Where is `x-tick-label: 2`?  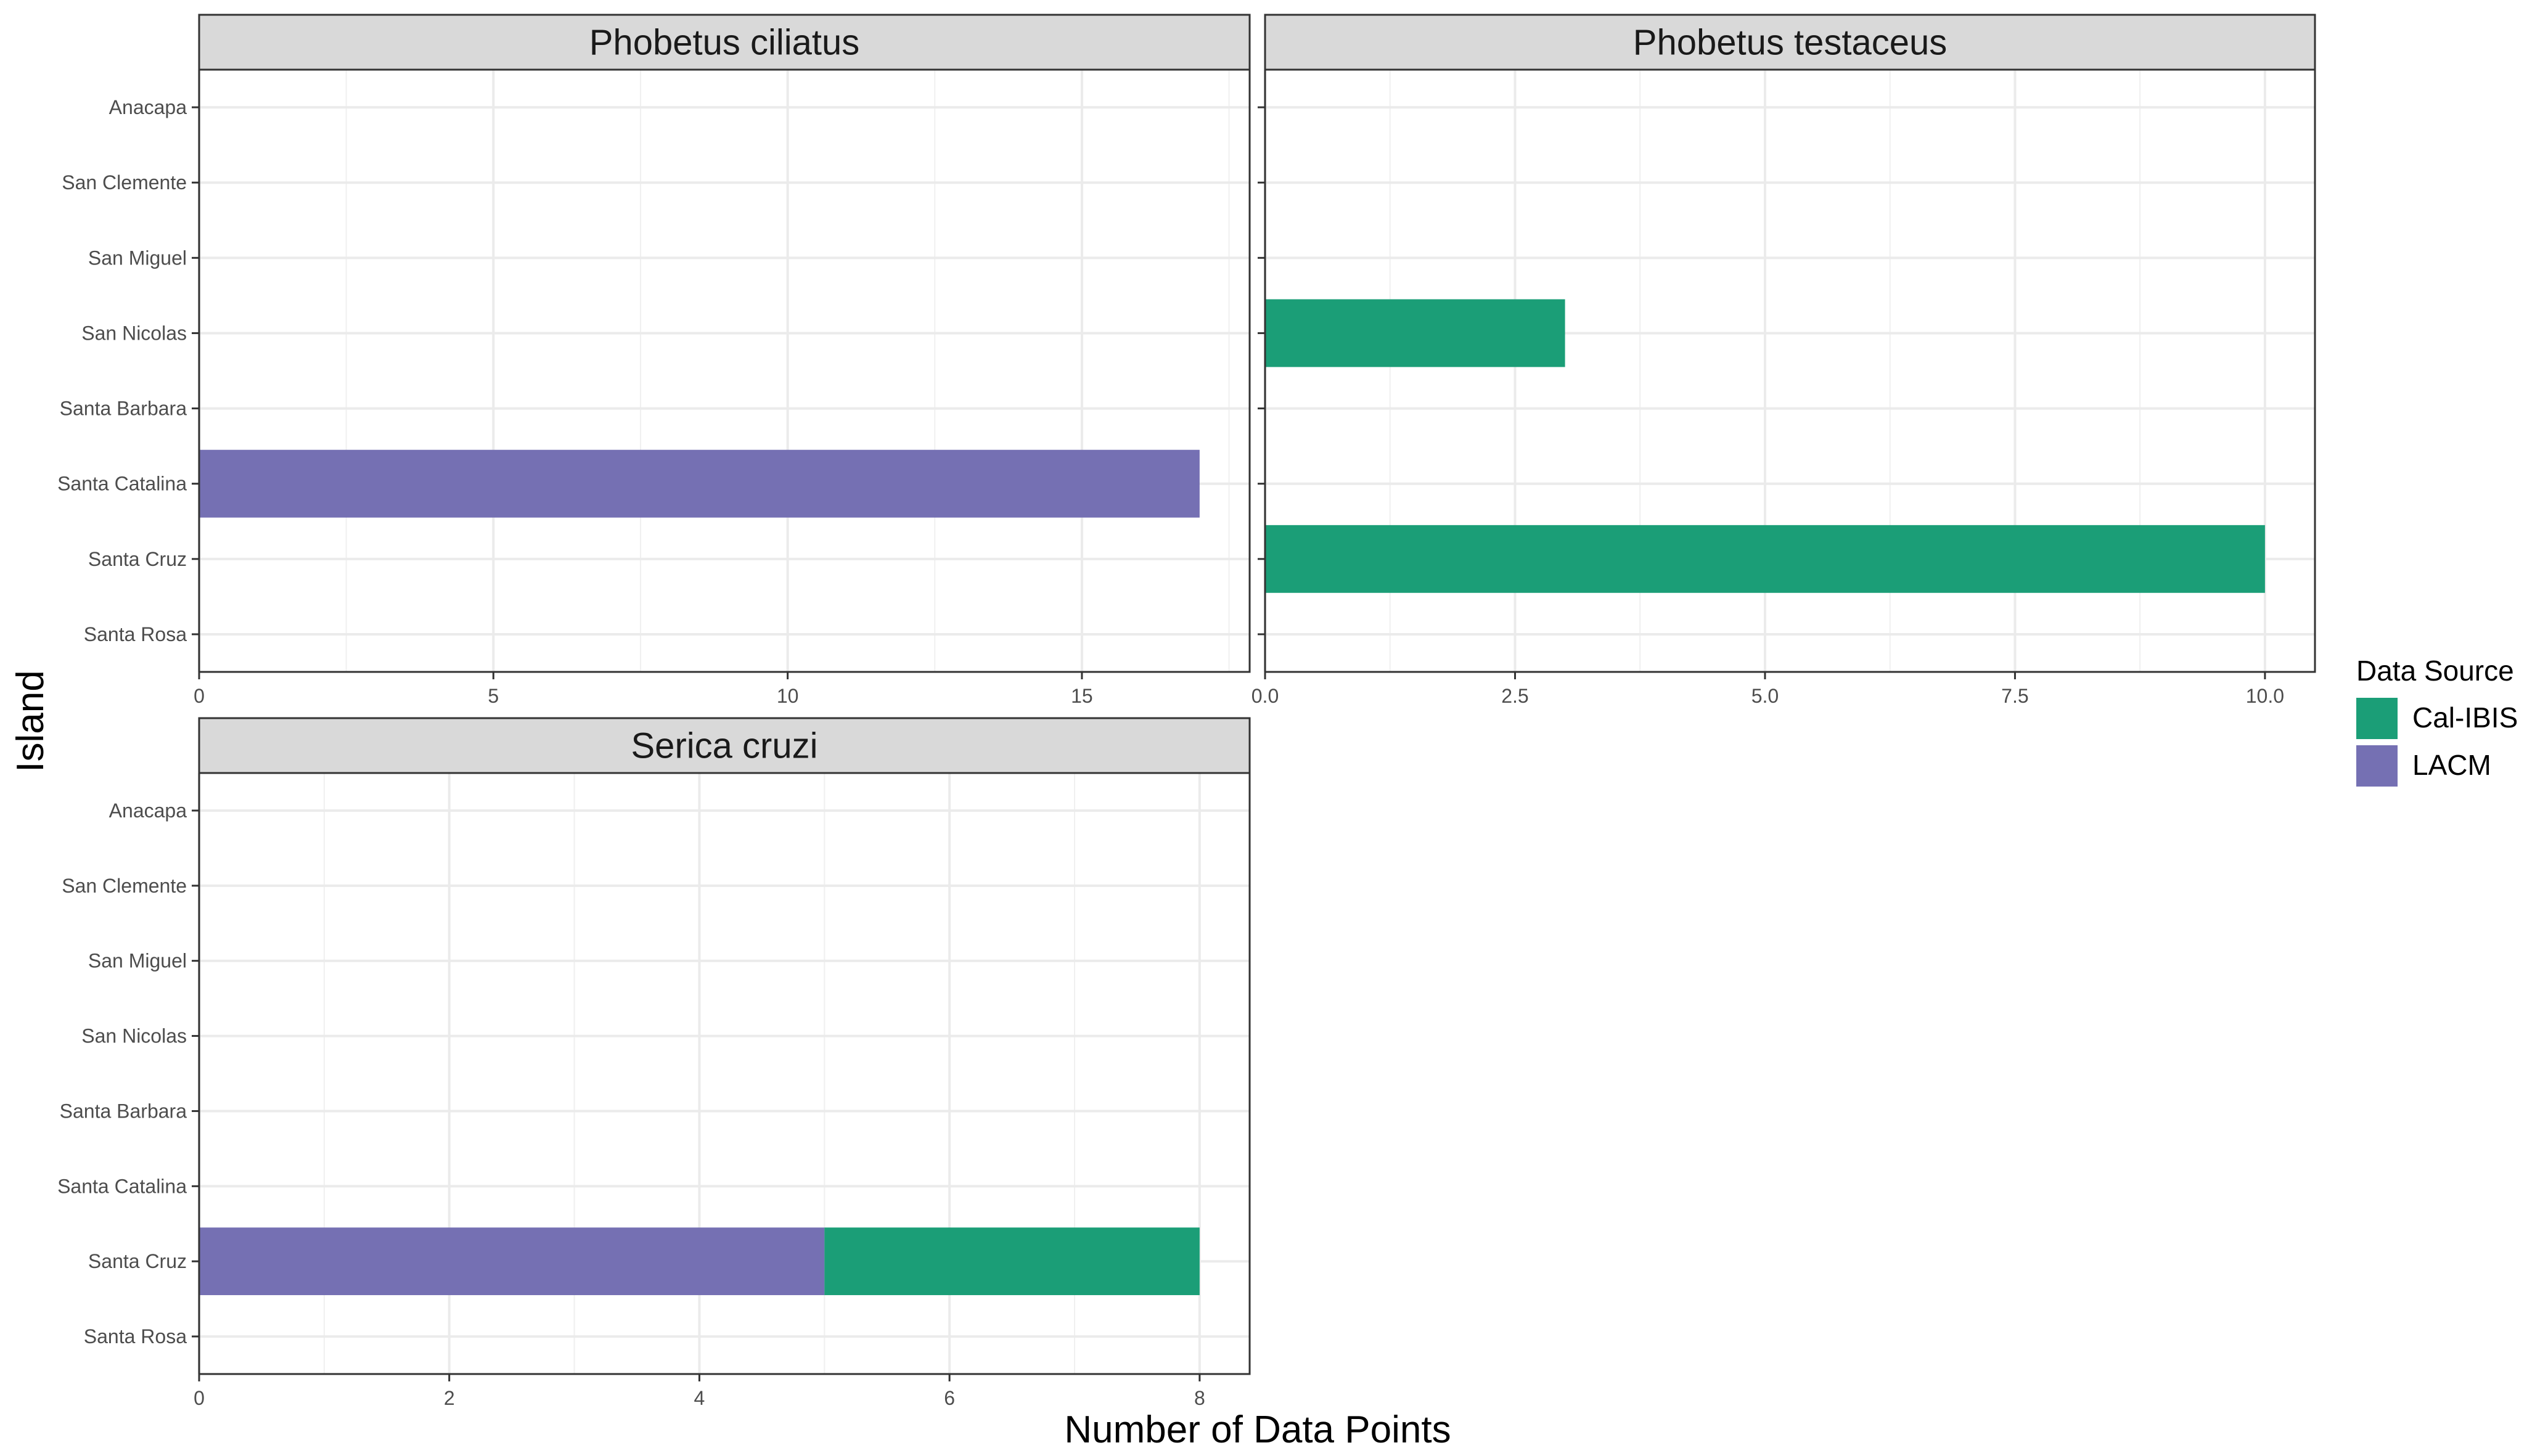 x-tick-label: 2 is located at coordinates (449, 1398).